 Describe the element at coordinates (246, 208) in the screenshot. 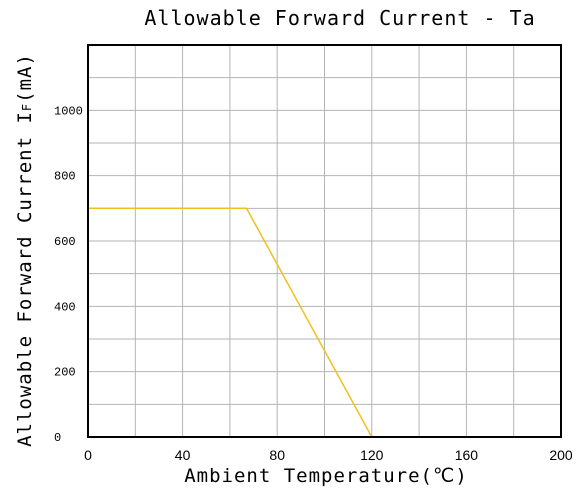

I see `series-point` at that location.